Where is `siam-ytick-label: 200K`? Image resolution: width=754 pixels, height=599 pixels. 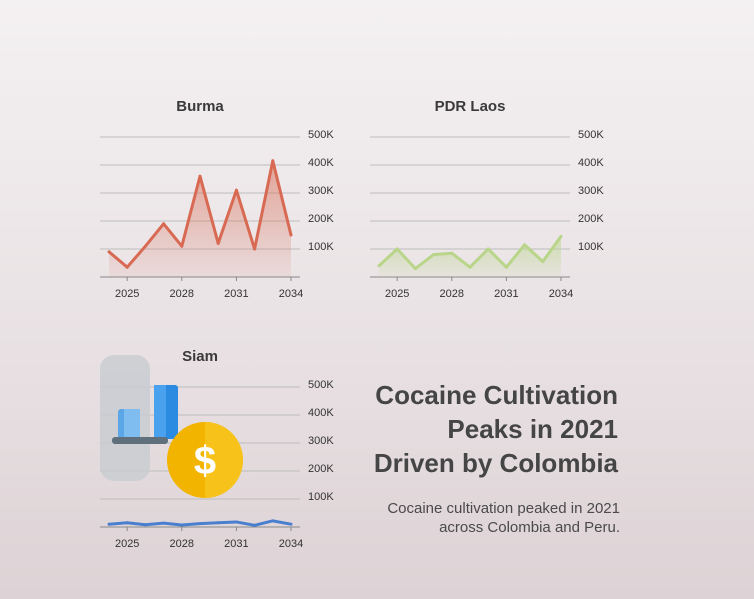 siam-ytick-label: 200K is located at coordinates (321, 469).